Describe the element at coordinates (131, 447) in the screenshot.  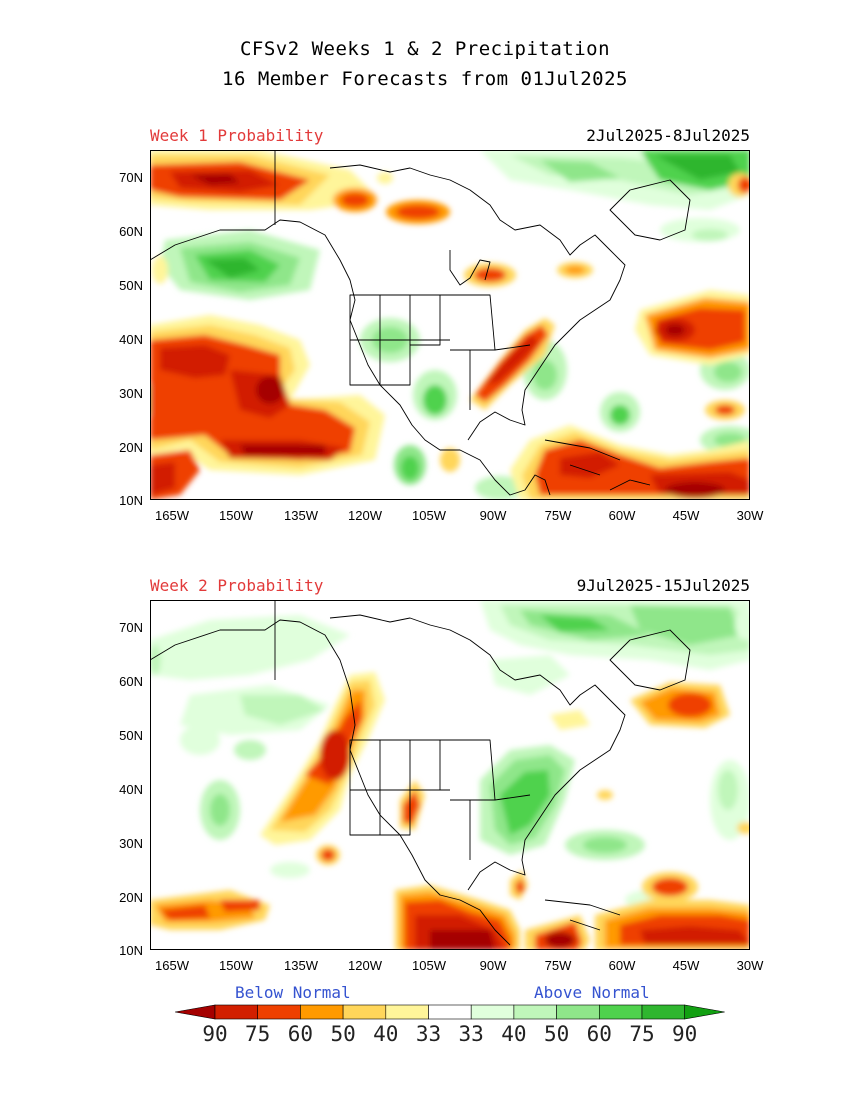
I see `week1-lat-20N: 20N` at that location.